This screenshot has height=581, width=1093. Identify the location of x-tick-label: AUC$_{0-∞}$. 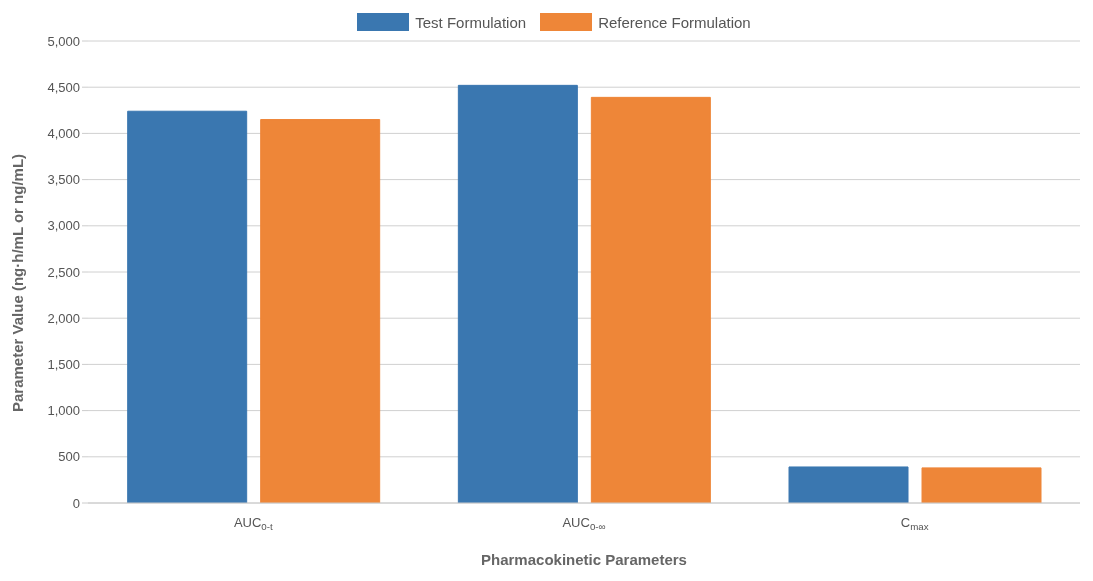
(584, 523).